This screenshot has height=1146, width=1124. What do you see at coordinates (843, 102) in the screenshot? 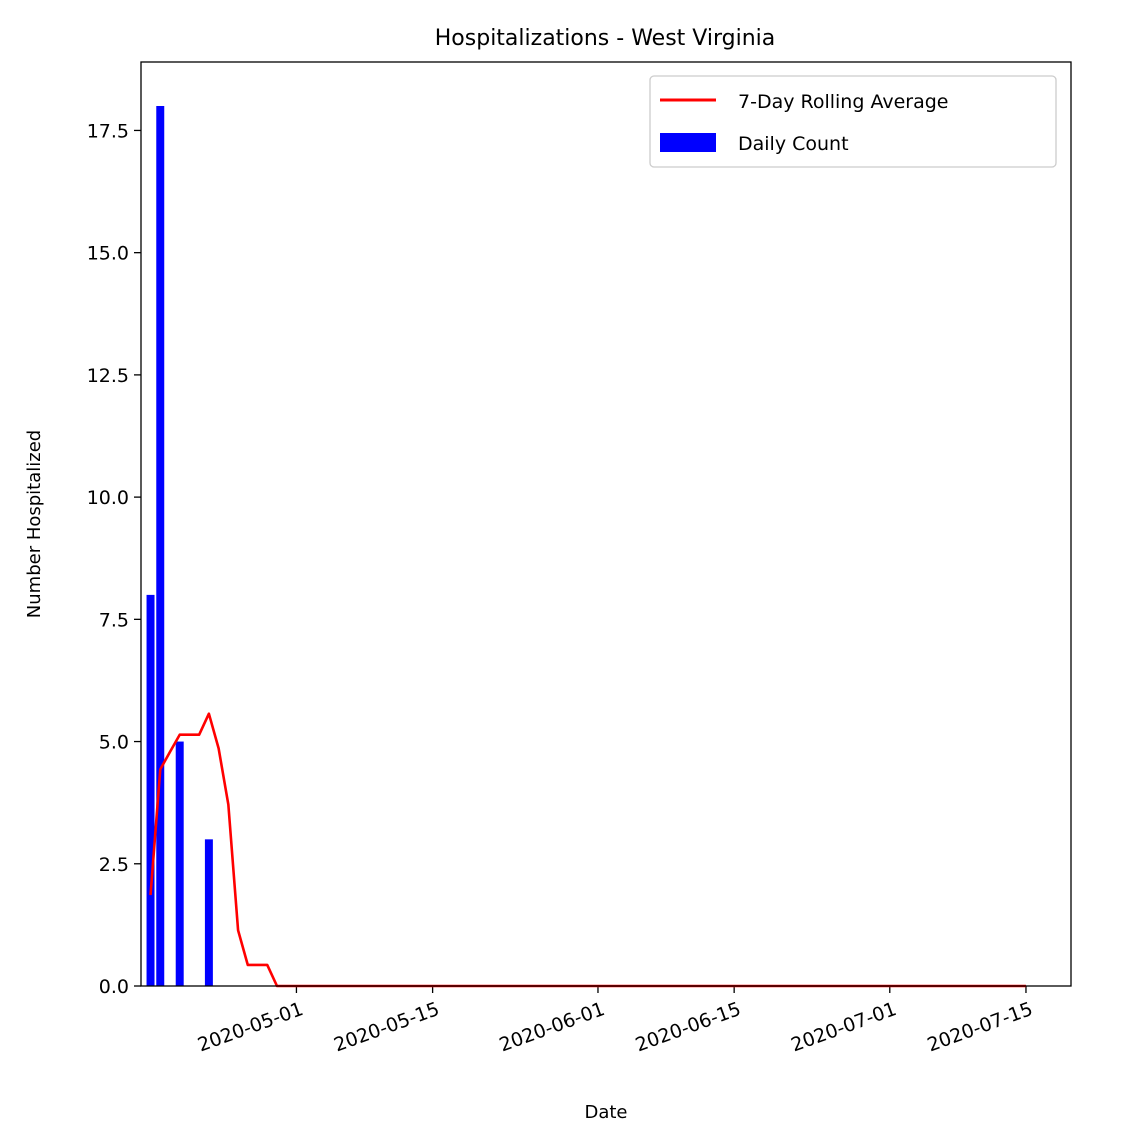
I see `legend-line-label: 7-Day Rolling Average` at bounding box center [843, 102].